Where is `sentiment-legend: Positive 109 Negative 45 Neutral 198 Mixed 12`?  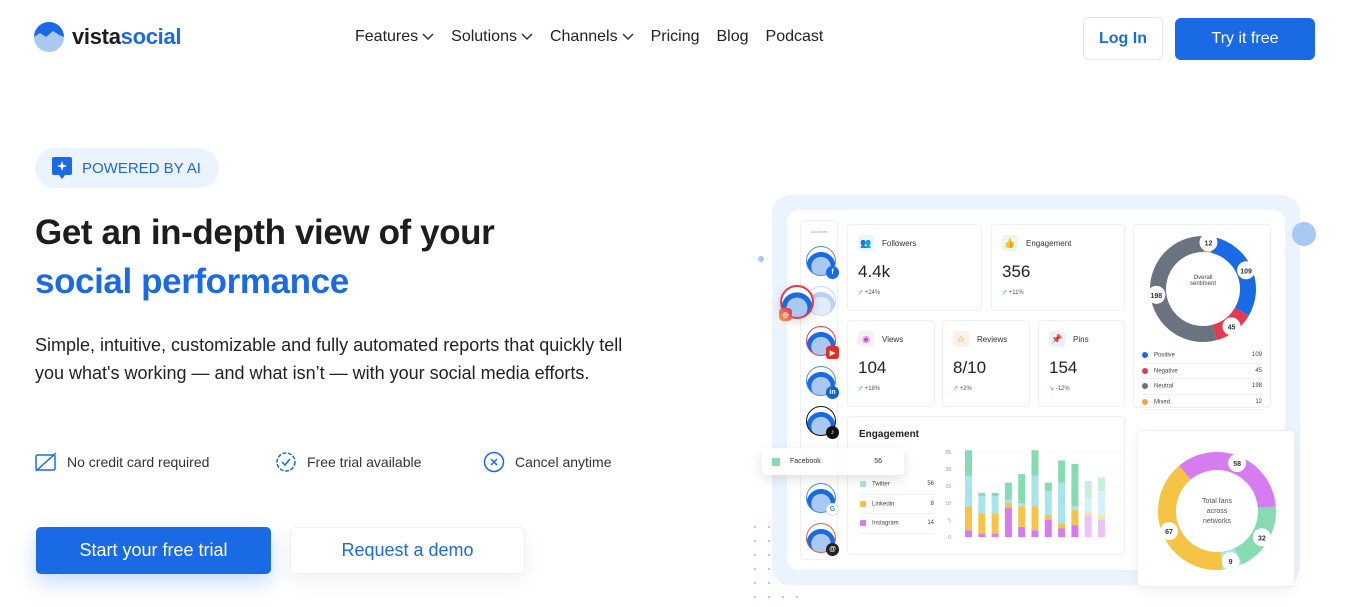 sentiment-legend: Positive 109 Negative 45 Neutral 198 Mixed 12 is located at coordinates (1202, 379).